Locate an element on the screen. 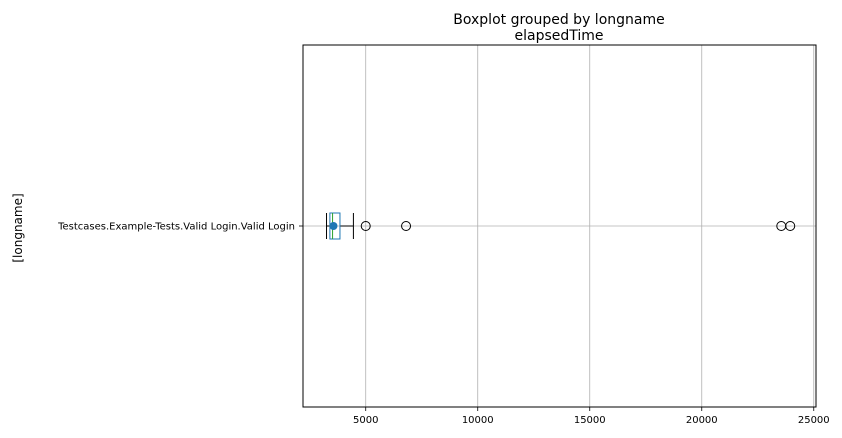 Image resolution: width=842 pixels, height=438 pixels. x-tick-label: 25000 is located at coordinates (814, 420).